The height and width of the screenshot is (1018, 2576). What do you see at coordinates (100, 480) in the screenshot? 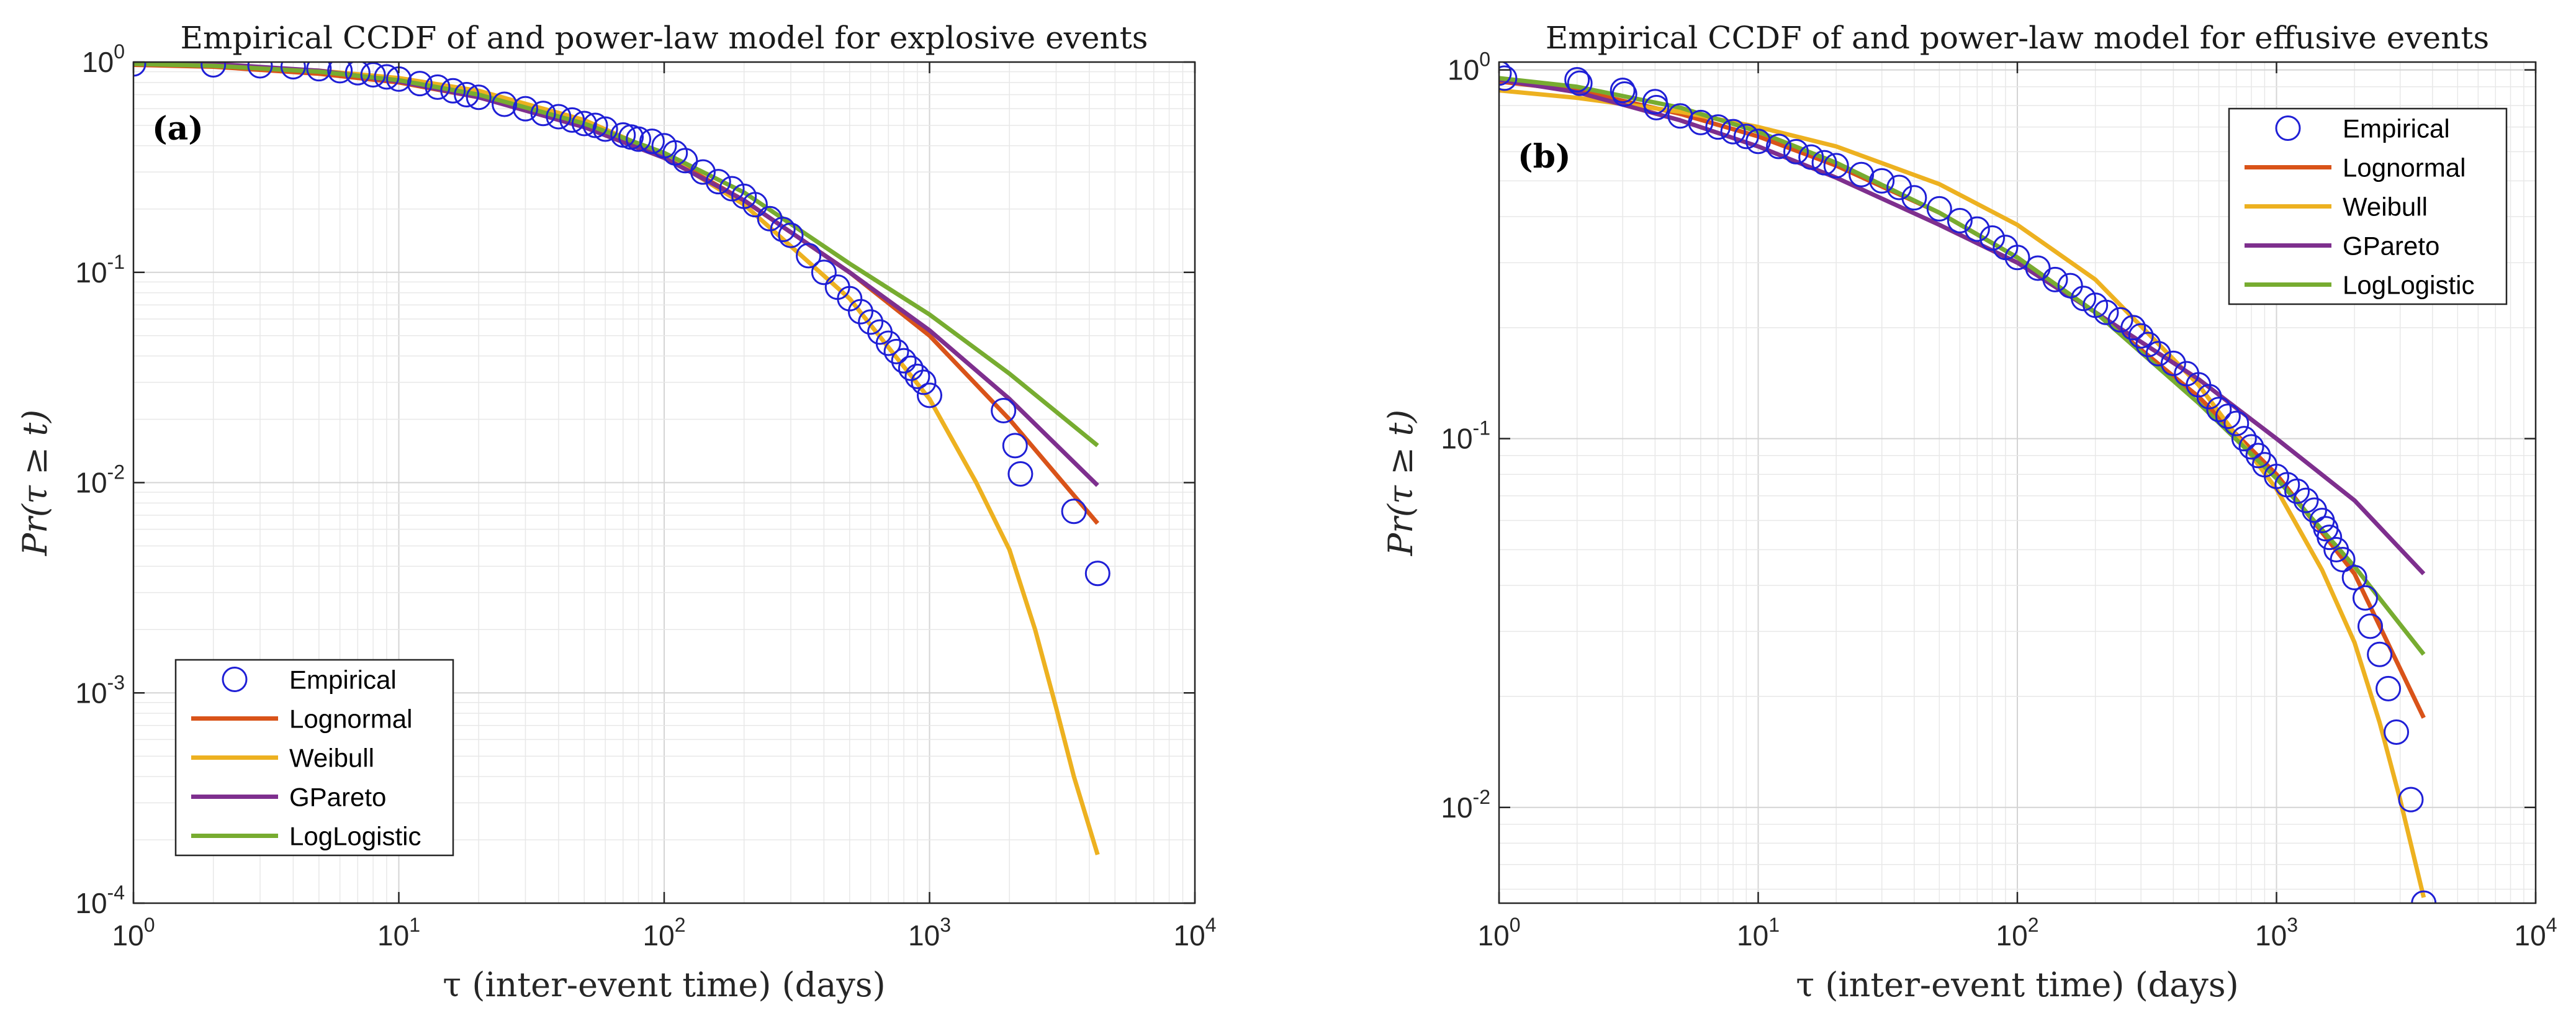
I see `y-tick-label: 10⁻²` at bounding box center [100, 480].